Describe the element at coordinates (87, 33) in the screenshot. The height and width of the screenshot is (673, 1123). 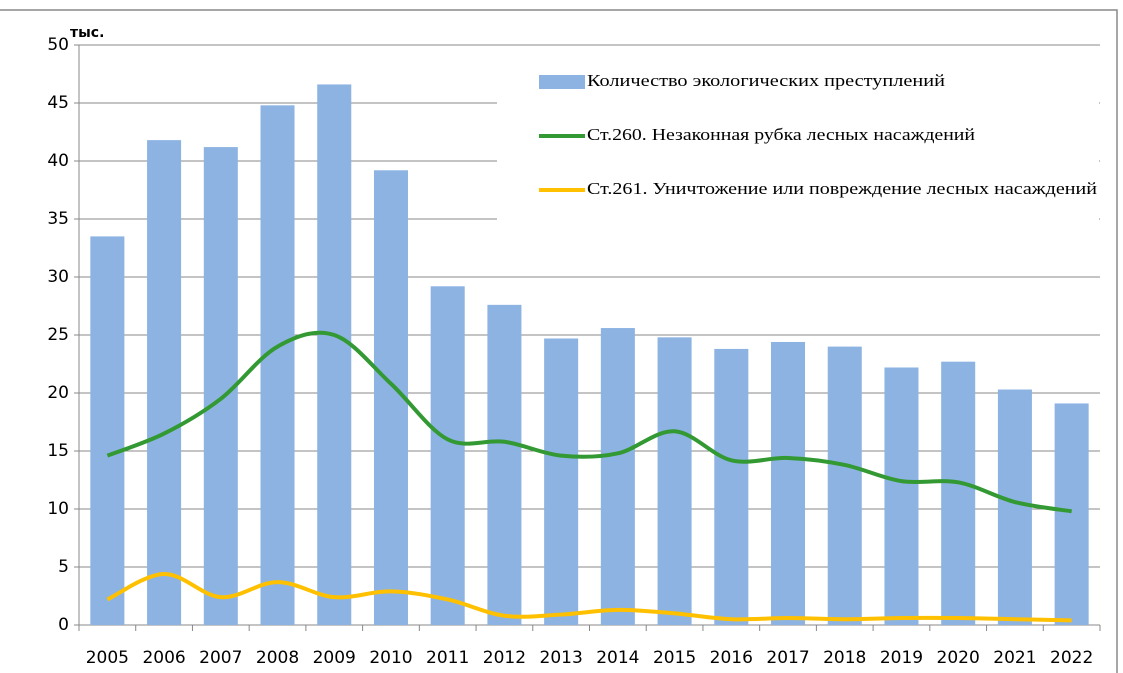
I see `y-axis-label: тыс.` at that location.